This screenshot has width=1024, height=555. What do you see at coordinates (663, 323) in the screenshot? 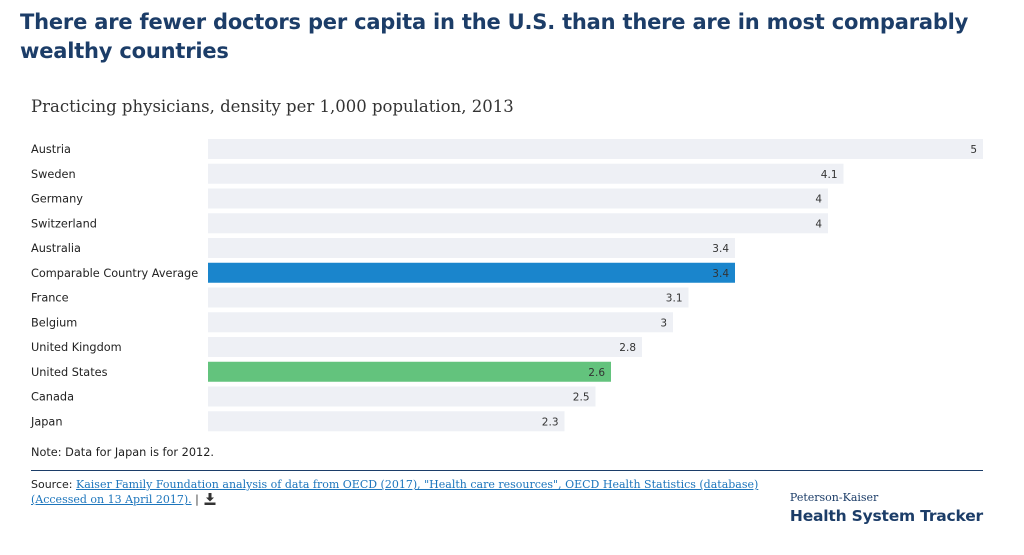
I see `value-label-belgium: 3` at bounding box center [663, 323].